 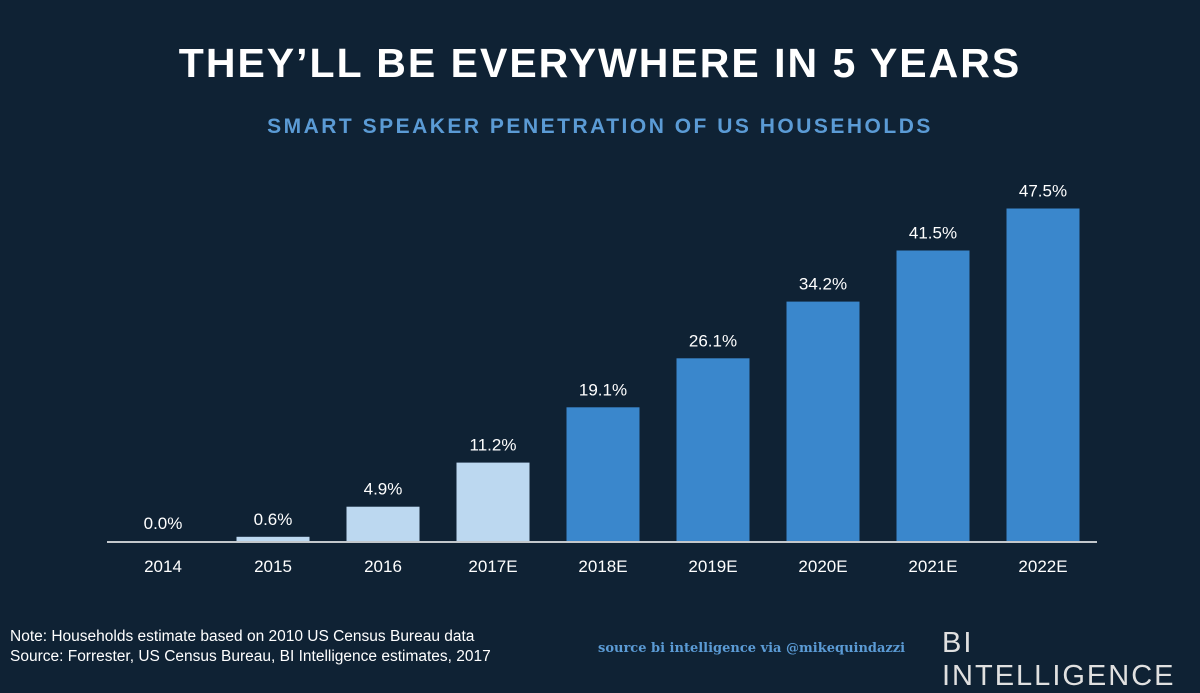 What do you see at coordinates (163, 523) in the screenshot?
I see `value-label: 0.0%` at bounding box center [163, 523].